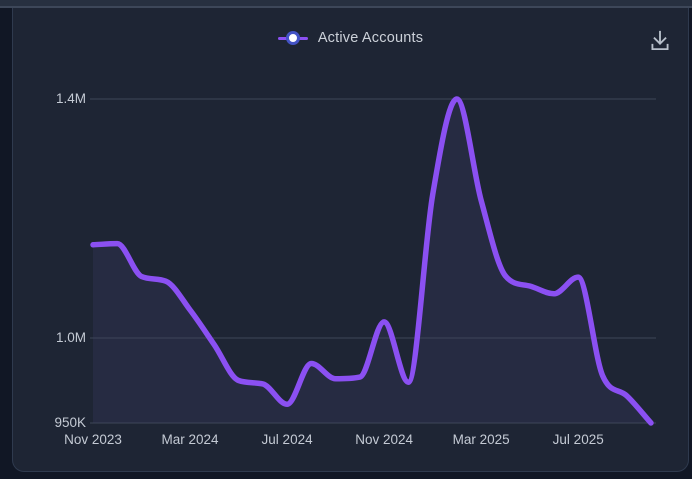  What do you see at coordinates (370, 38) in the screenshot?
I see `legend-label: Active Accounts` at bounding box center [370, 38].